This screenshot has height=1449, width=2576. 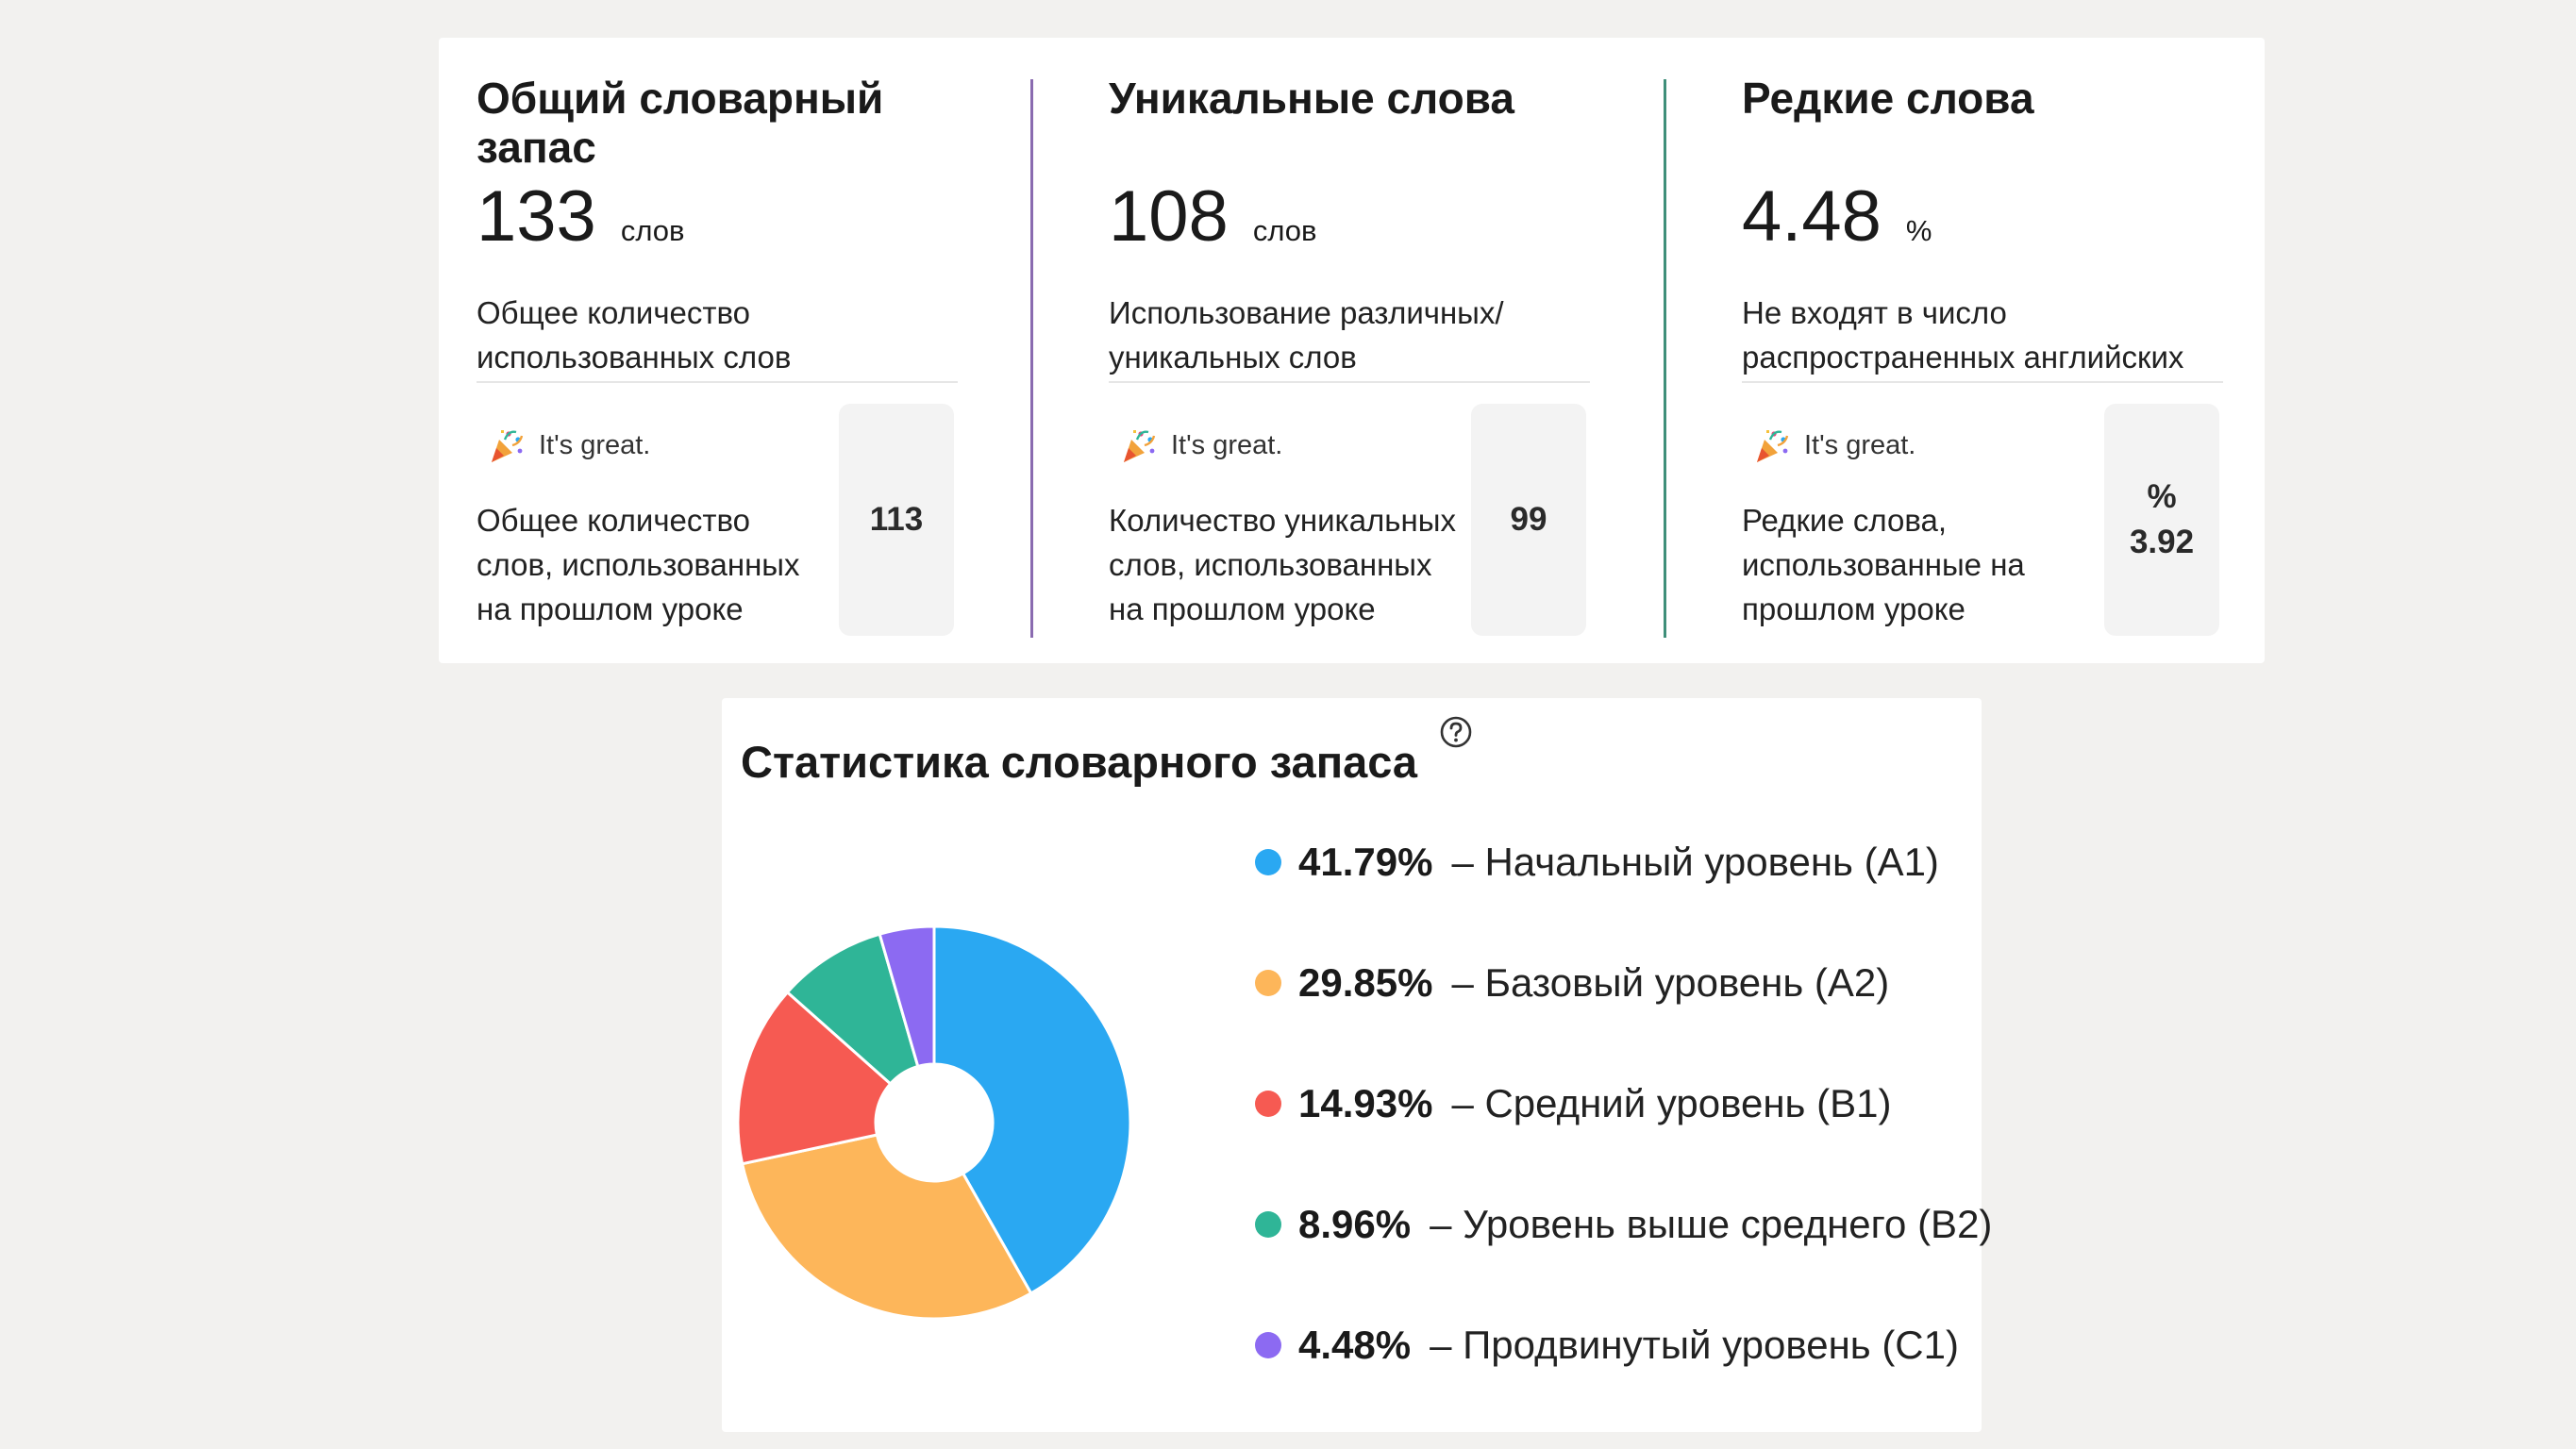 I want to click on previous-value: 113, so click(x=896, y=519).